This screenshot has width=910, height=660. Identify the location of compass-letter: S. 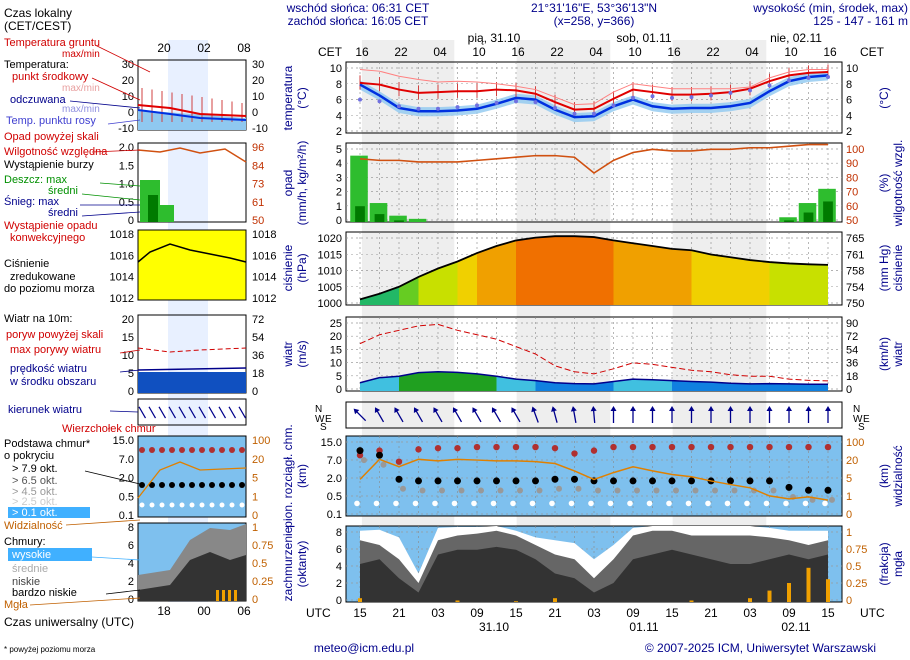
(861, 427).